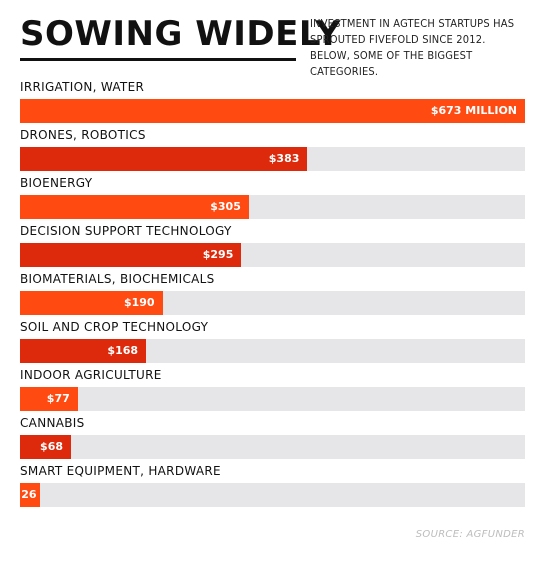  What do you see at coordinates (272, 303) in the screenshot?
I see `bar-track: $190` at bounding box center [272, 303].